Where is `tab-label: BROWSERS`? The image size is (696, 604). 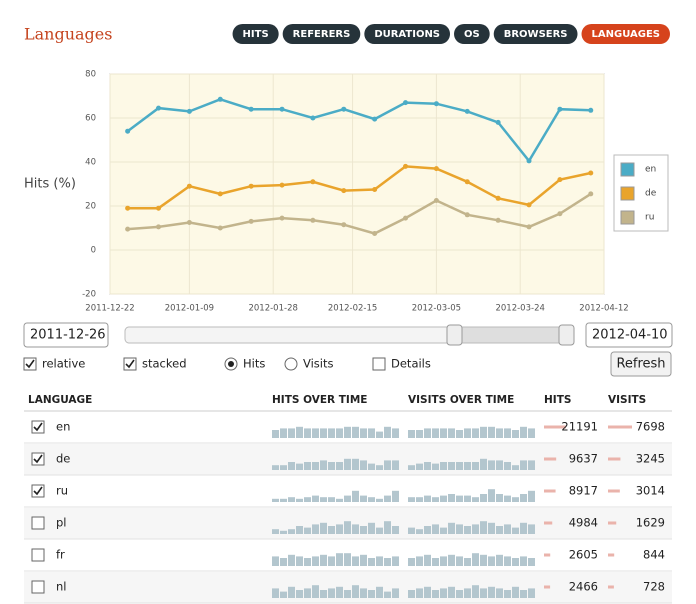
tab-label: BROWSERS is located at coordinates (536, 34).